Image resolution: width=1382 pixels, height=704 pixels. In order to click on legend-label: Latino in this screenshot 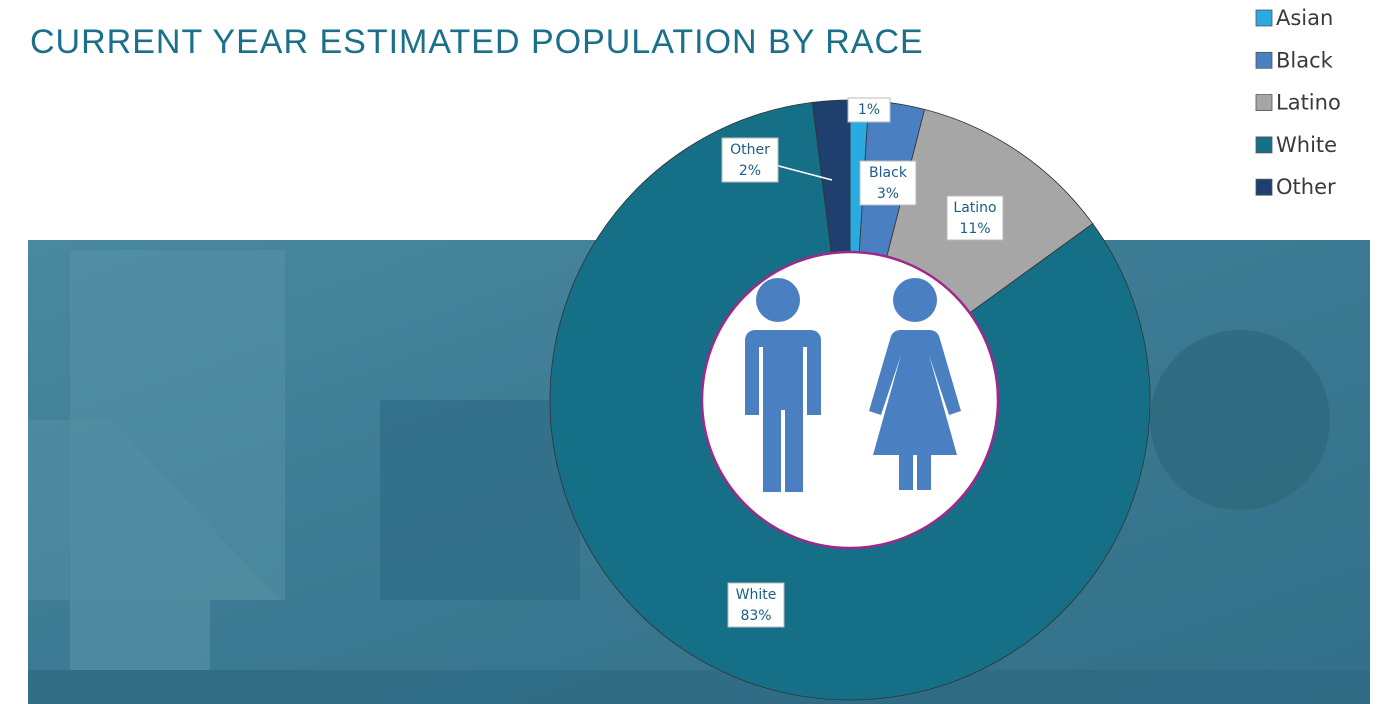, I will do `click(1308, 103)`.